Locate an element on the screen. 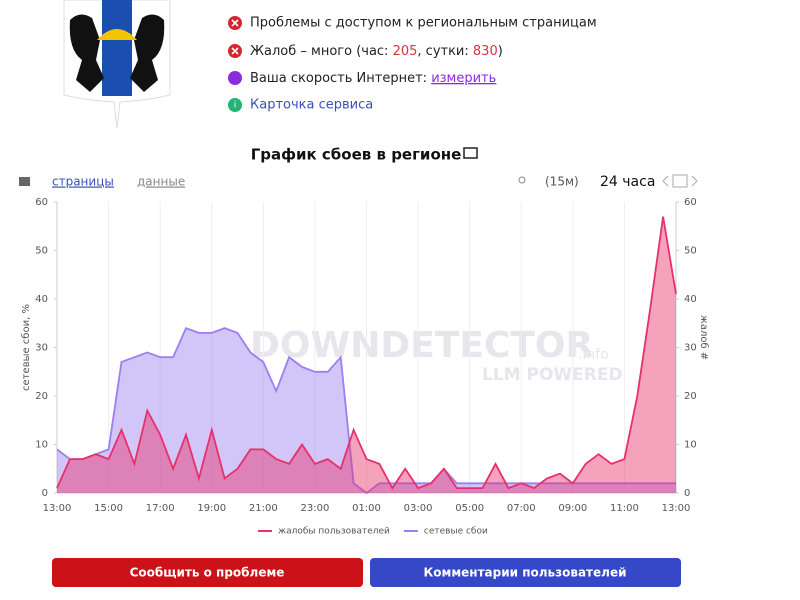 The image size is (800, 600). legend-label: жалобы пользователей is located at coordinates (334, 532).